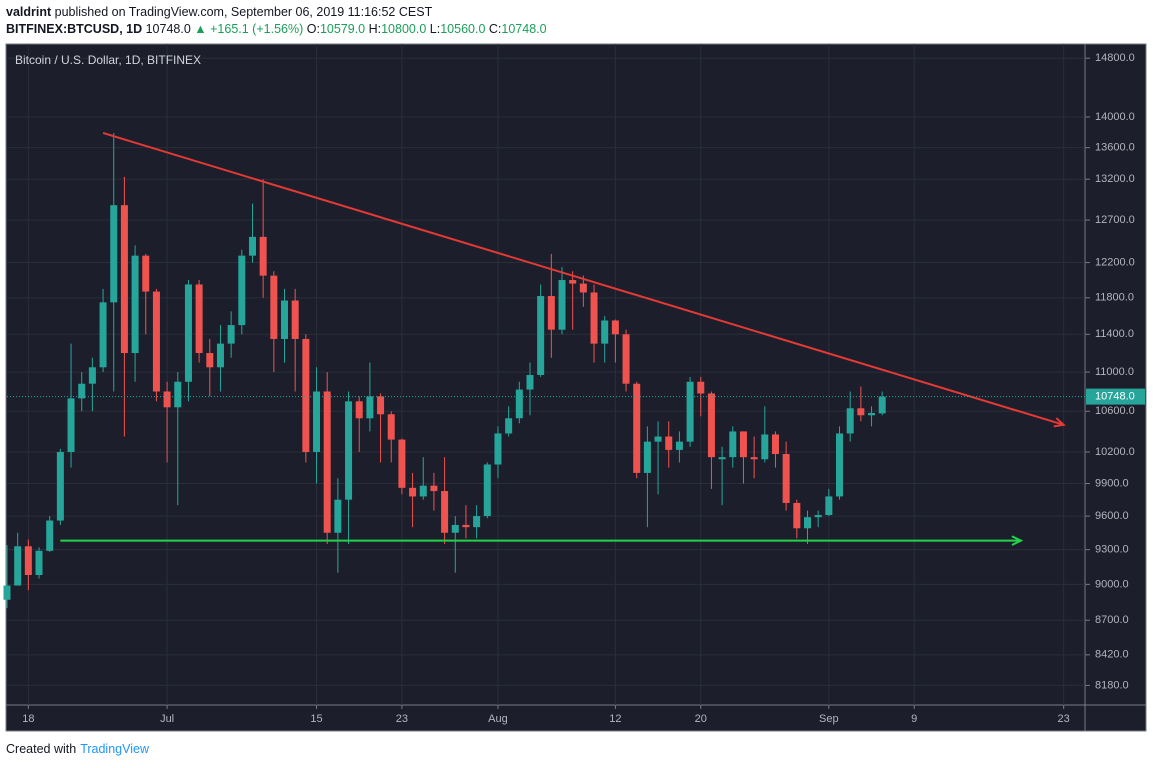 The image size is (1153, 768). I want to click on y-tick-label: 9600.0, so click(1112, 516).